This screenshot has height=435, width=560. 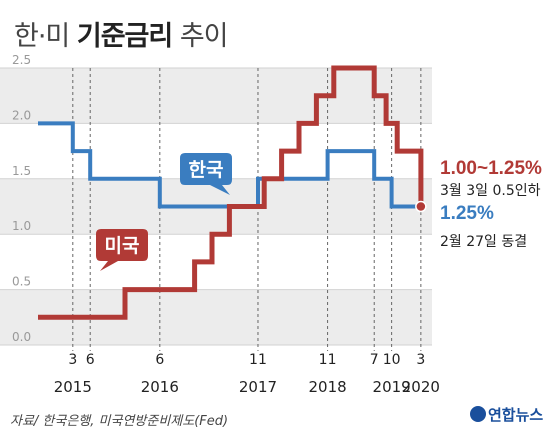 What do you see at coordinates (327, 387) in the screenshot?
I see `x-tick-year: 2018` at bounding box center [327, 387].